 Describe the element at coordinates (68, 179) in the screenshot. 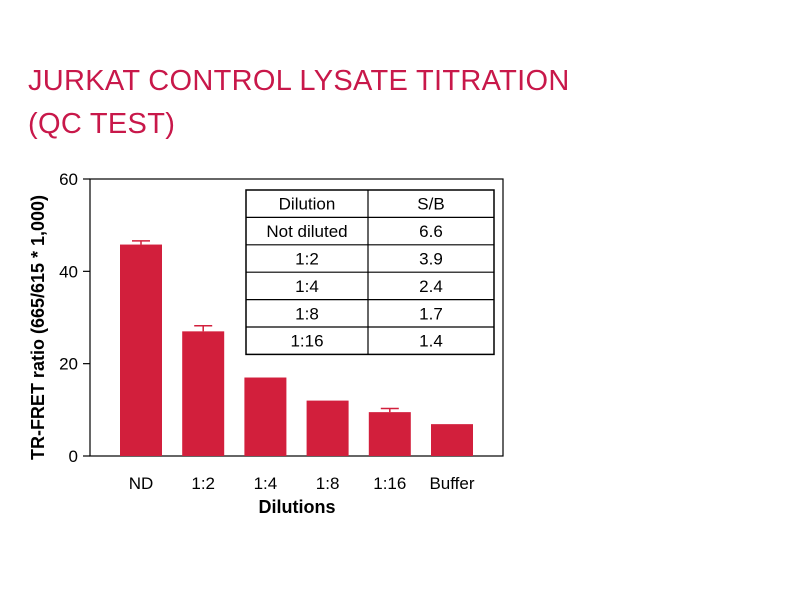

I see `y-tick-label: 60` at that location.